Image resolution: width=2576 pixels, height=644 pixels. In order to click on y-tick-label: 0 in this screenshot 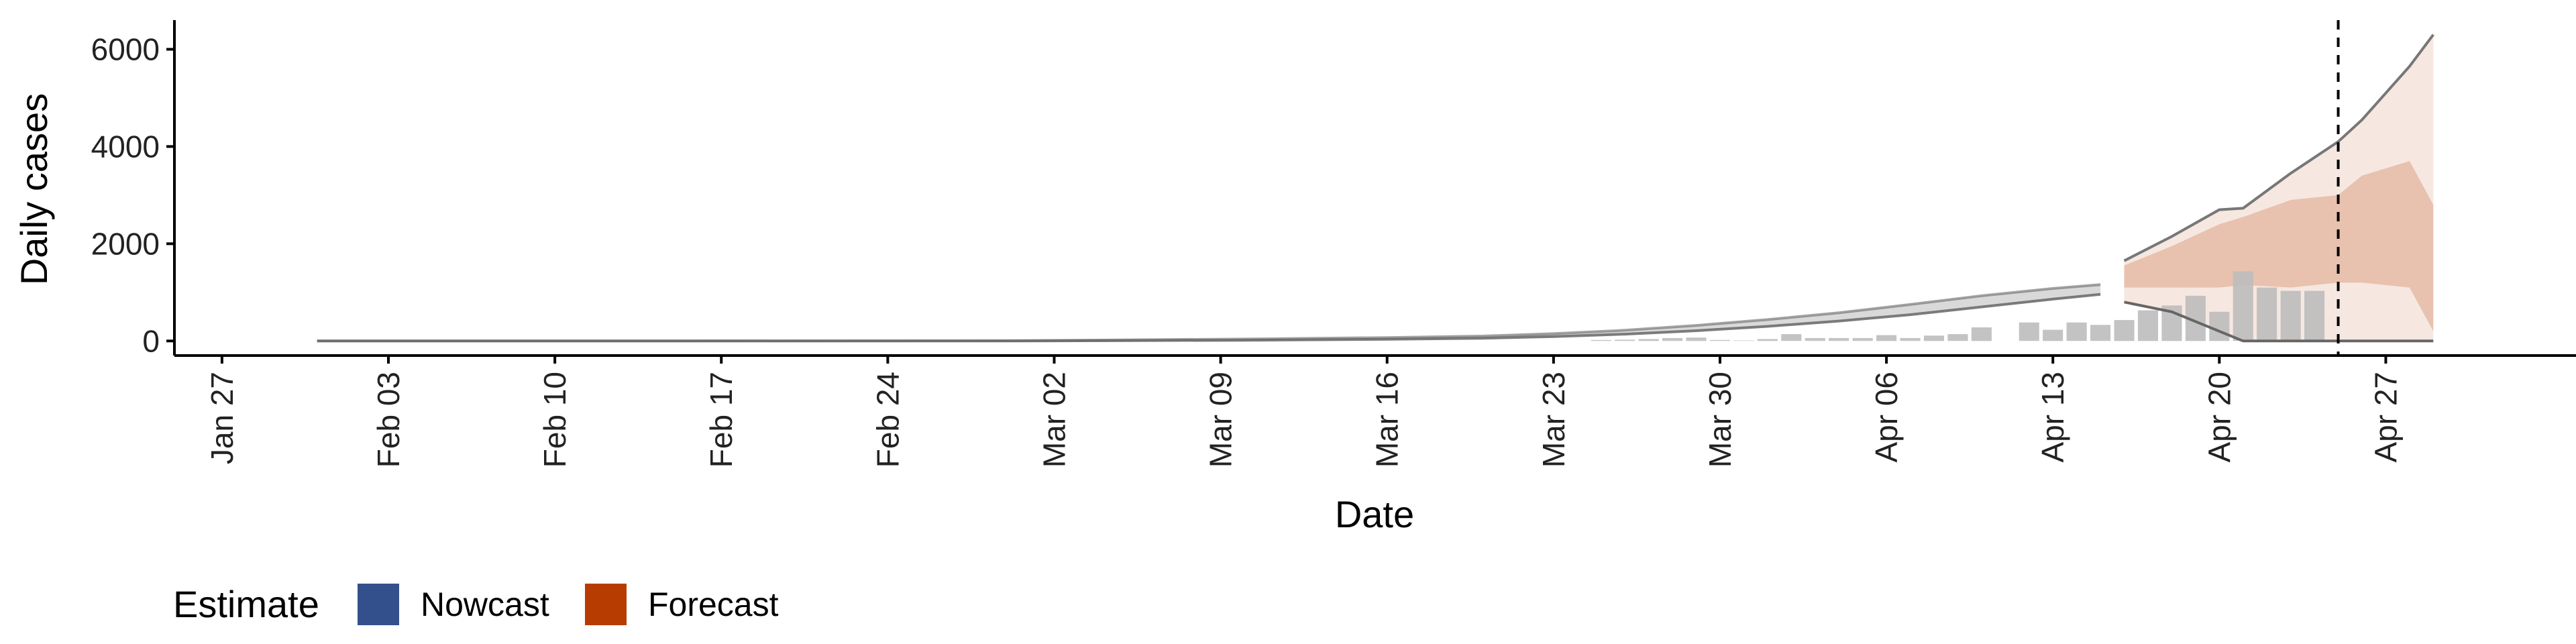, I will do `click(151, 340)`.